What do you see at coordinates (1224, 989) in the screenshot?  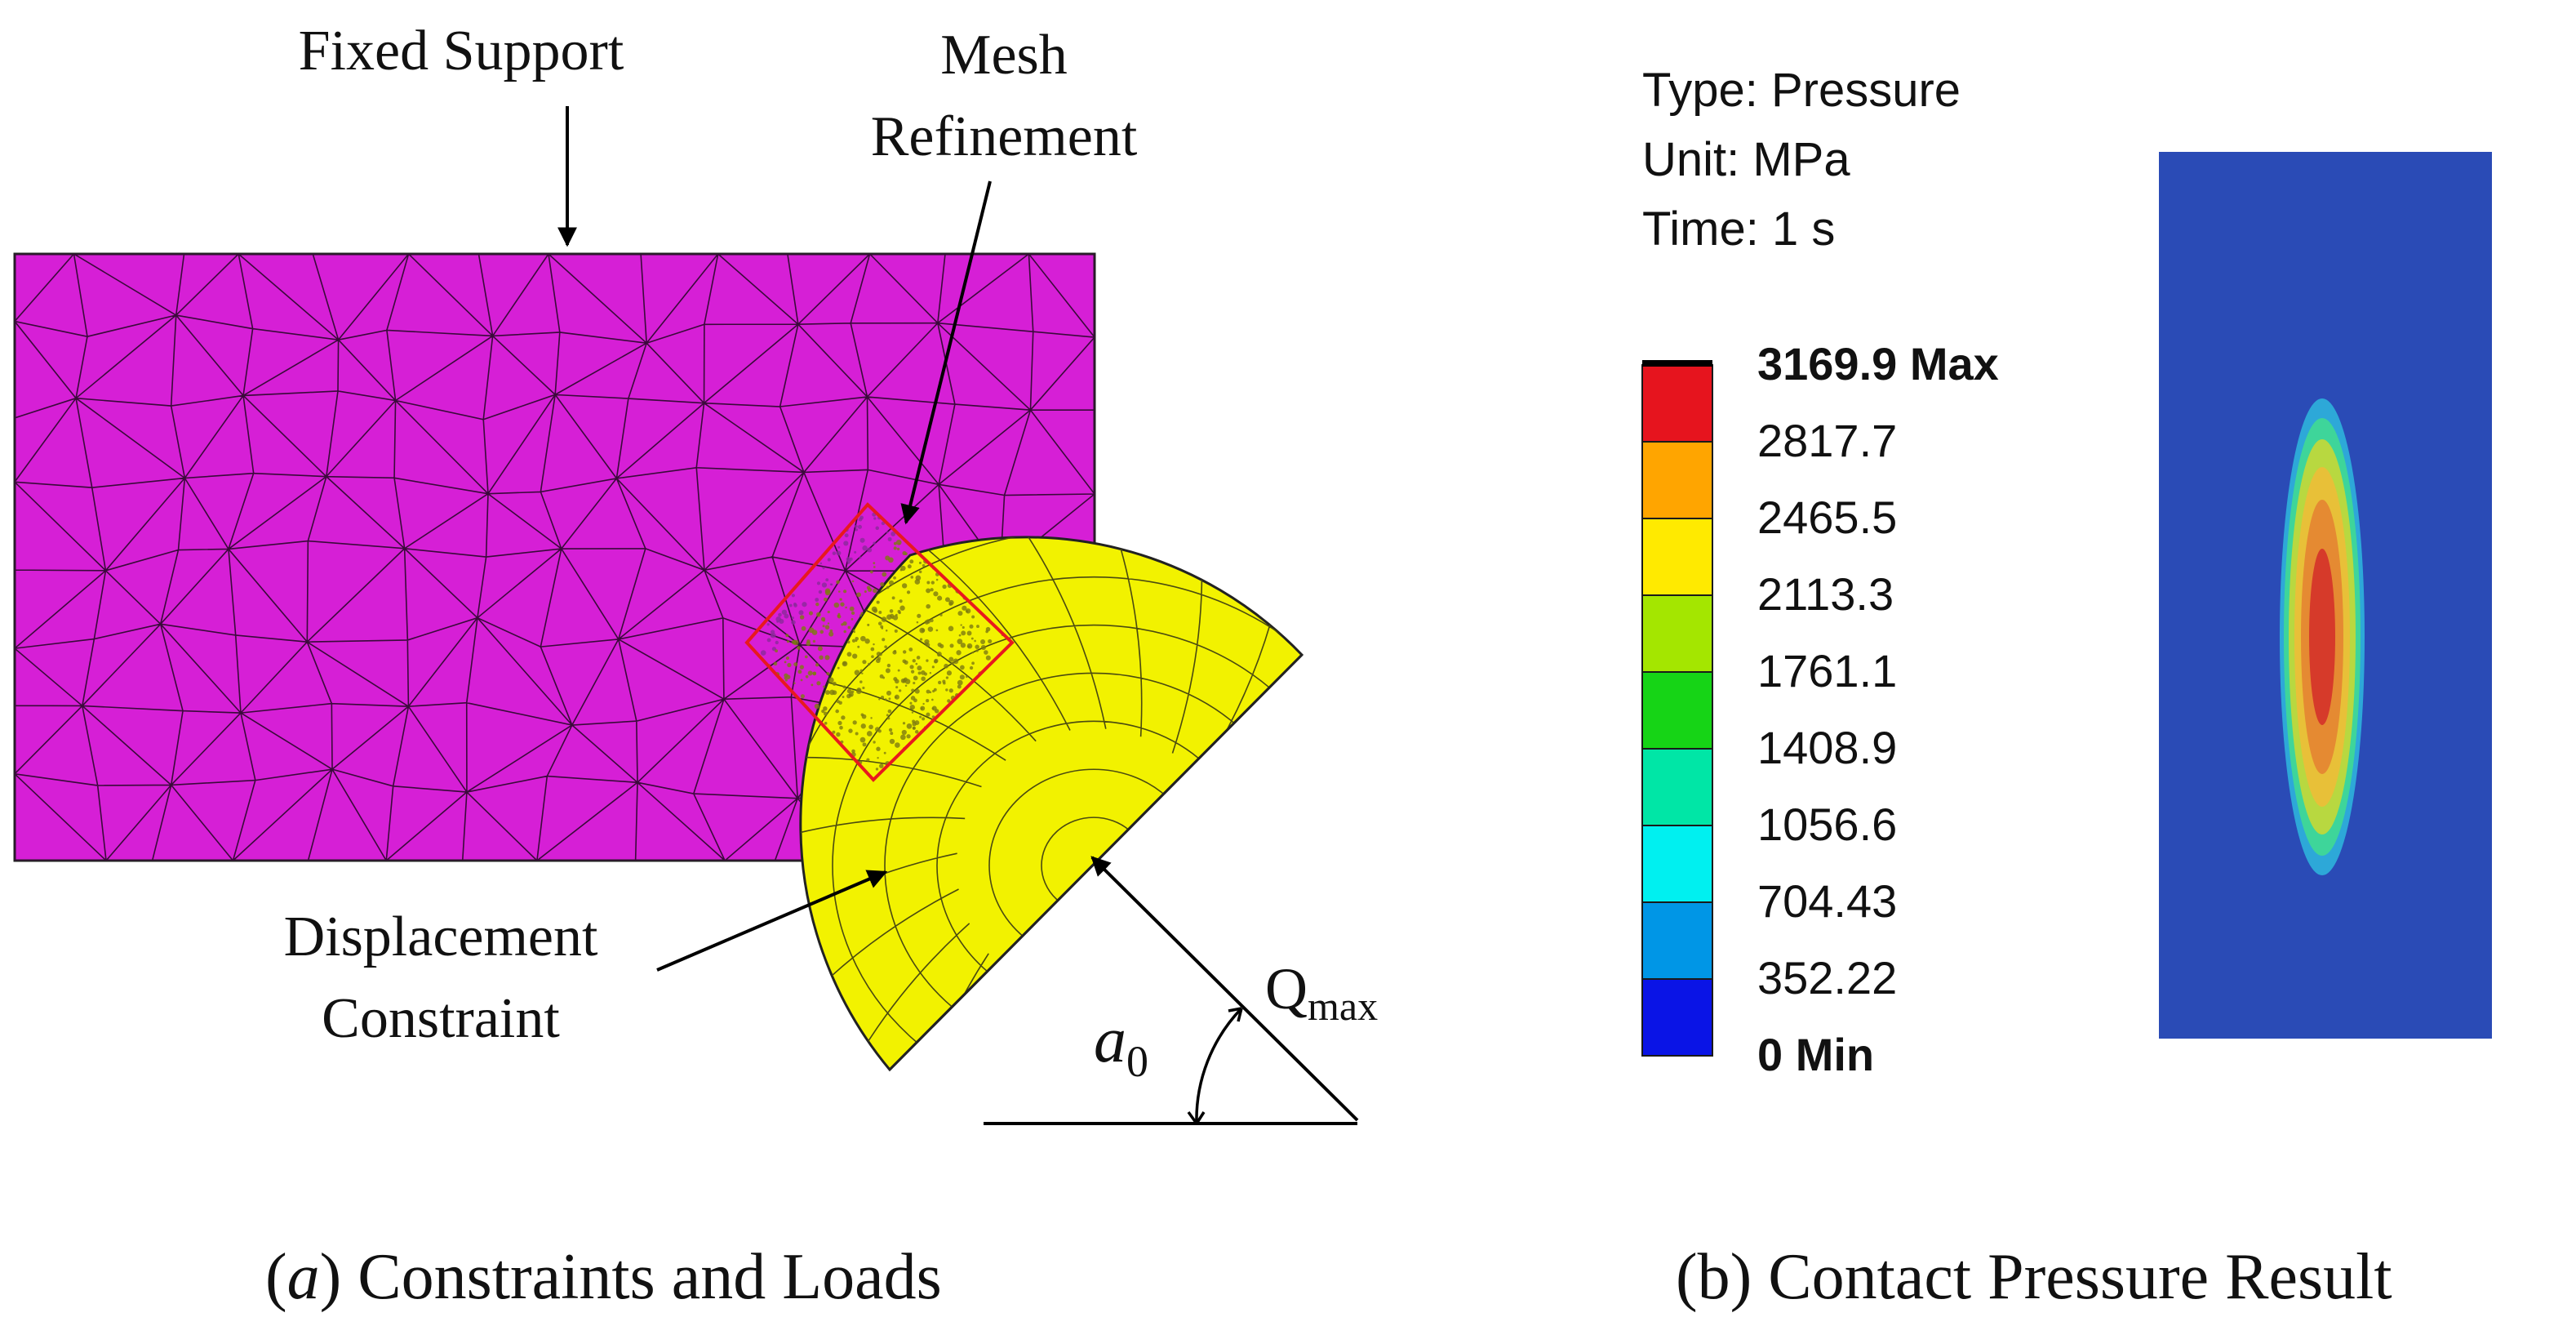 I see `load-arrow` at bounding box center [1224, 989].